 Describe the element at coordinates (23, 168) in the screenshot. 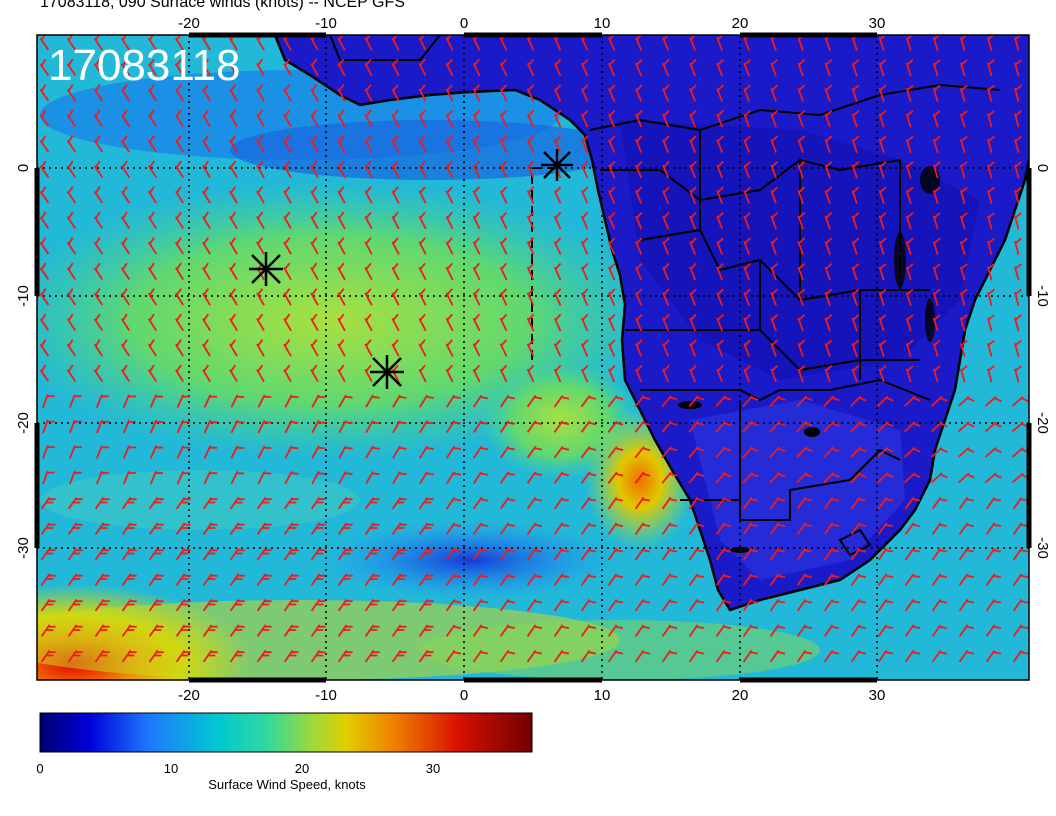

I see `left-tick-label: 0` at that location.